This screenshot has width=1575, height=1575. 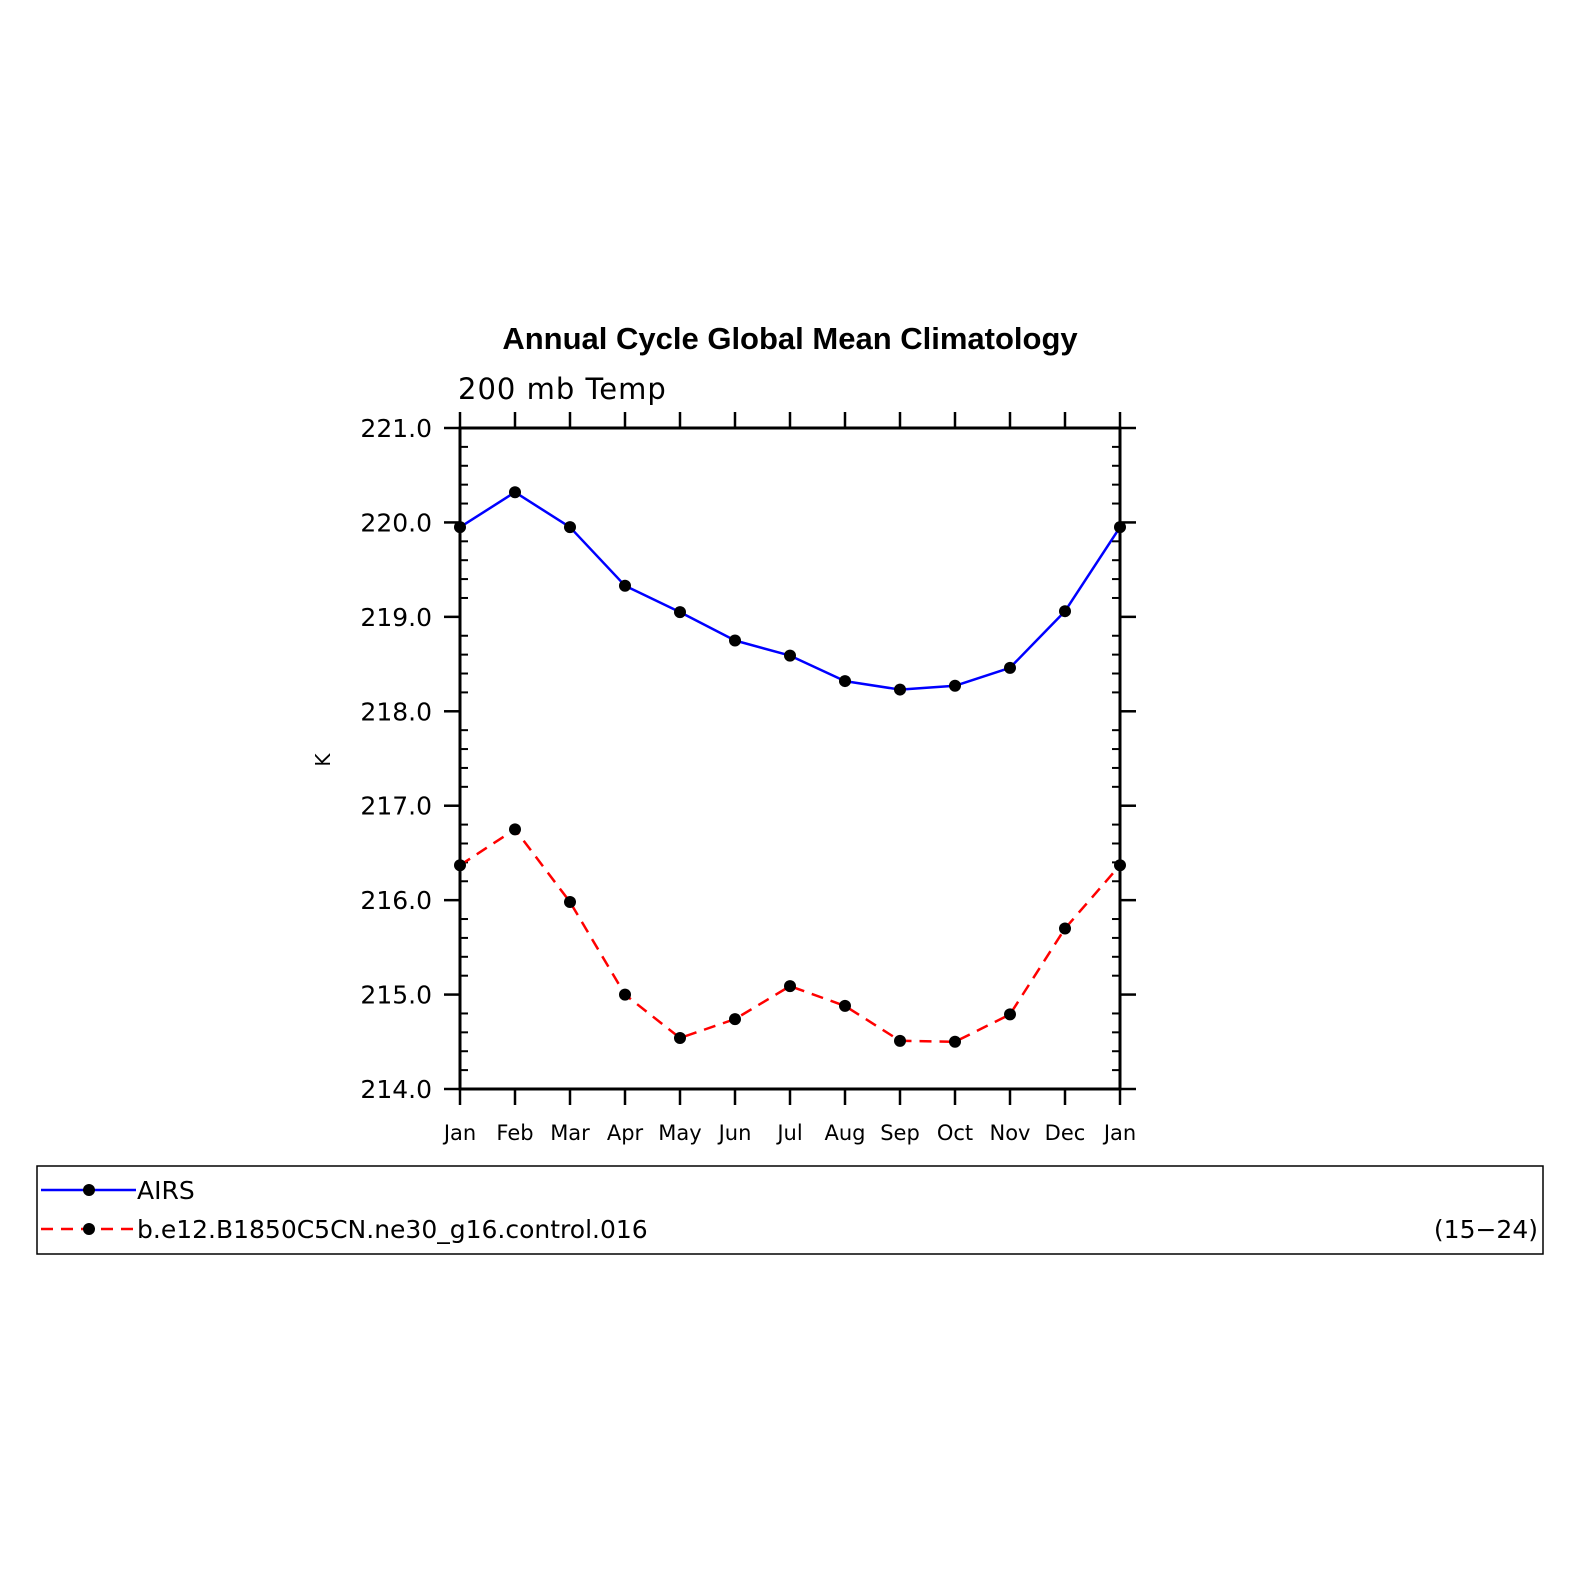 What do you see at coordinates (625, 1133) in the screenshot?
I see `x-tick-label: Apr` at bounding box center [625, 1133].